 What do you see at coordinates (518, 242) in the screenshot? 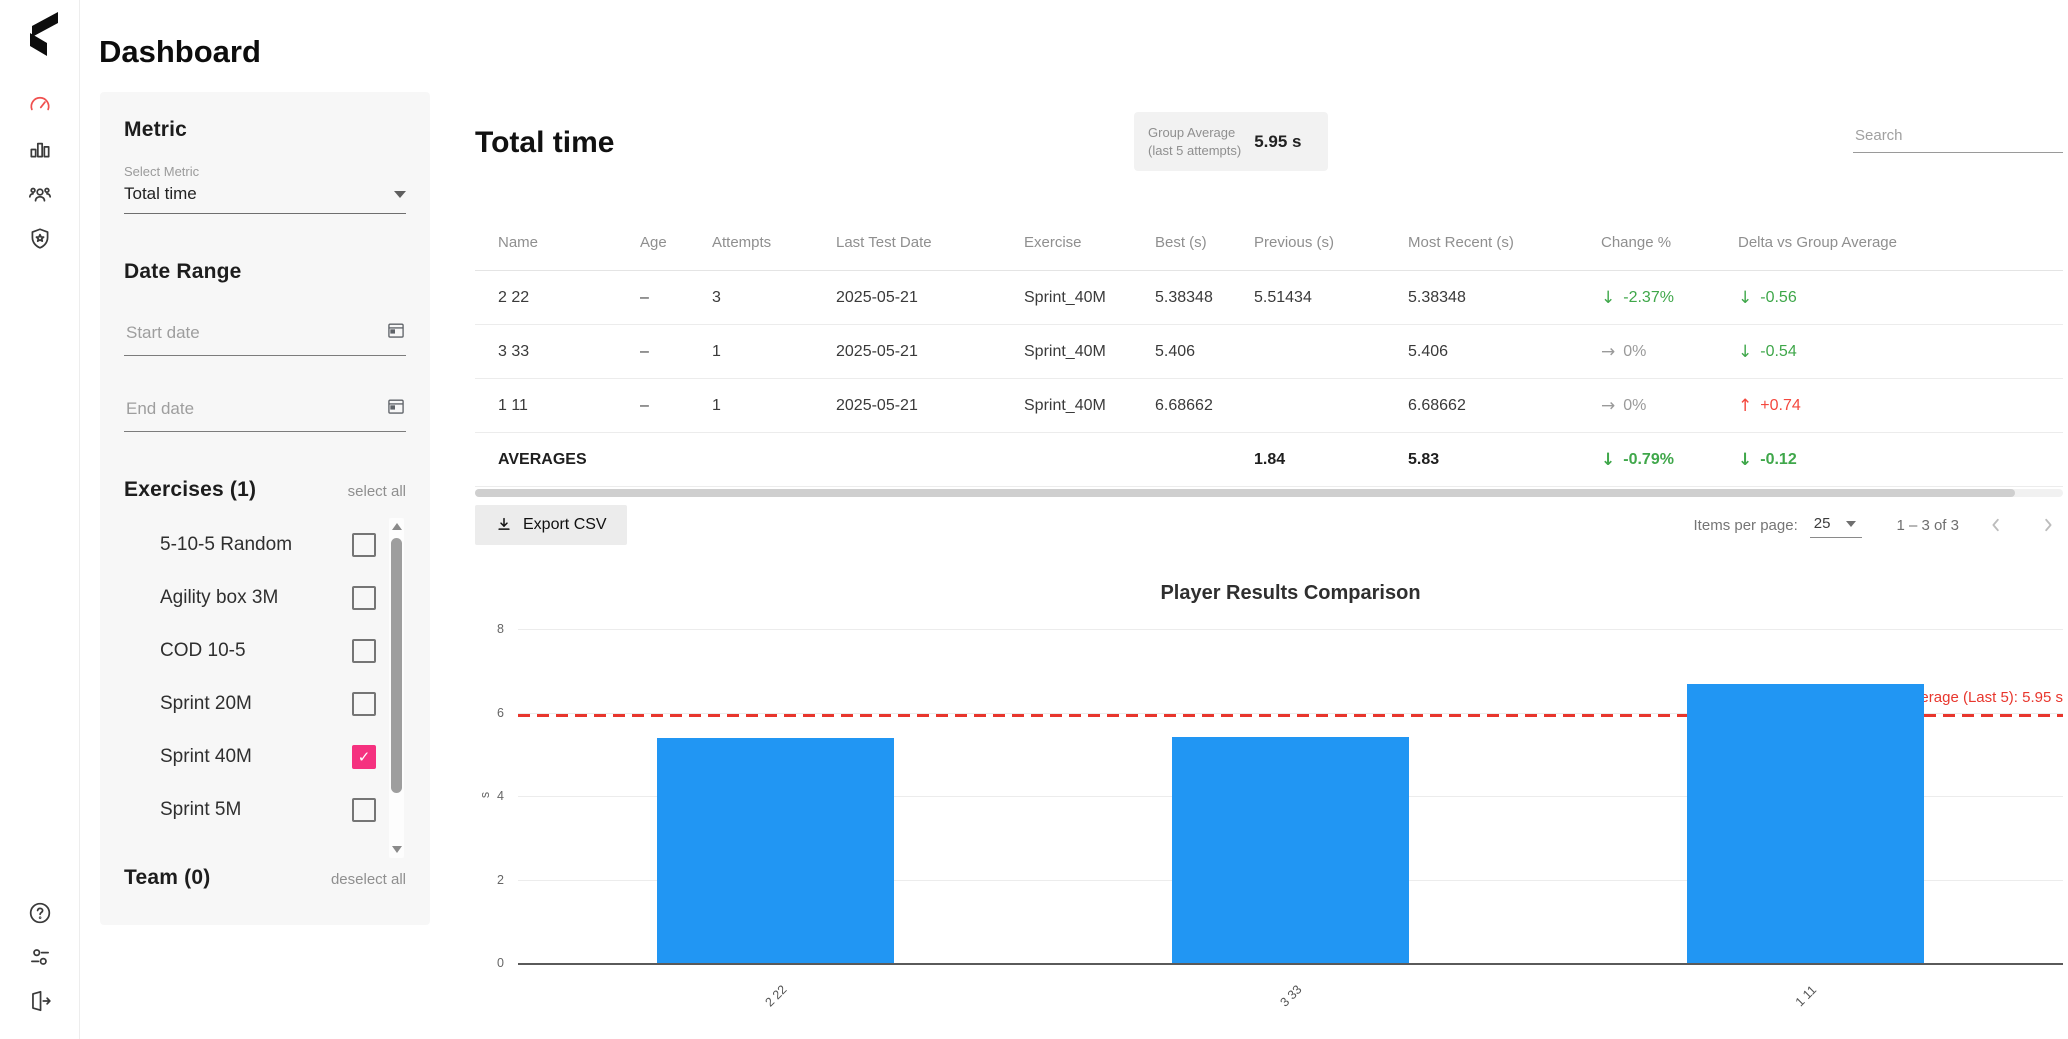
I see `col-name: Name` at bounding box center [518, 242].